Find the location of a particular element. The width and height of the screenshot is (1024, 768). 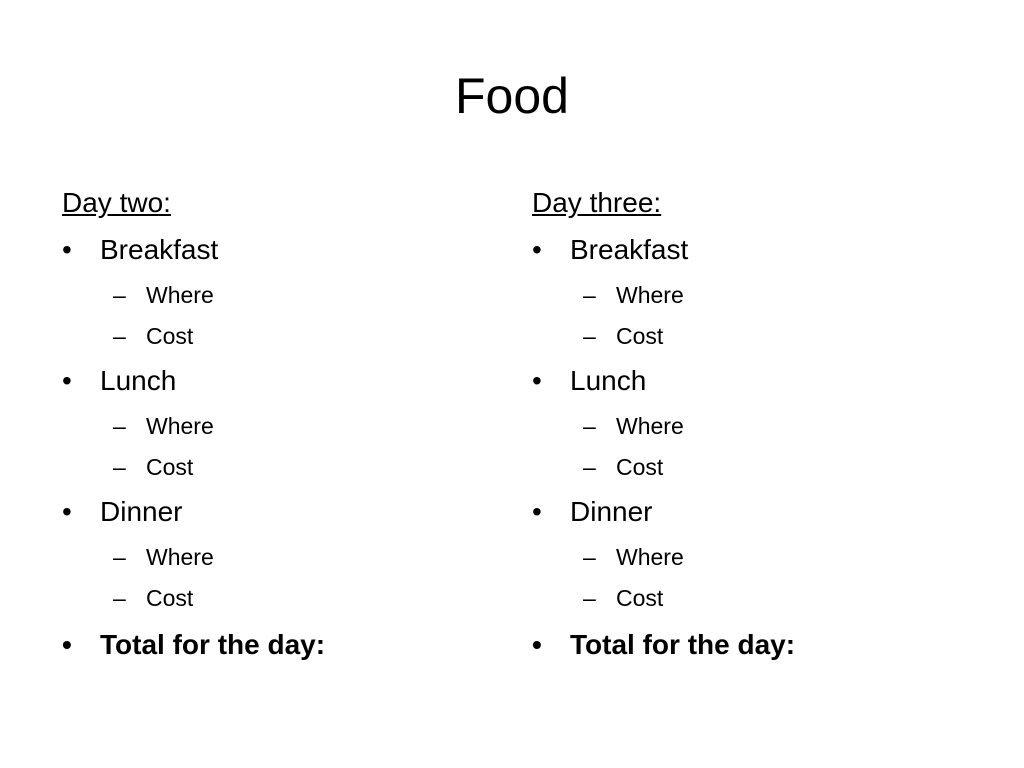

slide-title: Food is located at coordinates (512, 96).